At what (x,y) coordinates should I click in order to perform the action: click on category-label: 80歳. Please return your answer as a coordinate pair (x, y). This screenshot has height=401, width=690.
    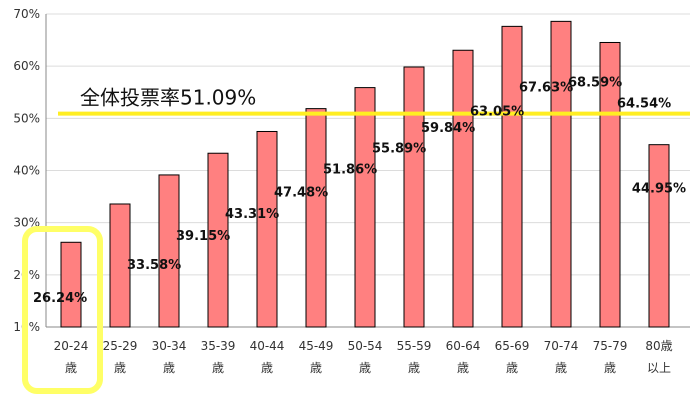
    Looking at the image, I should click on (658, 346).